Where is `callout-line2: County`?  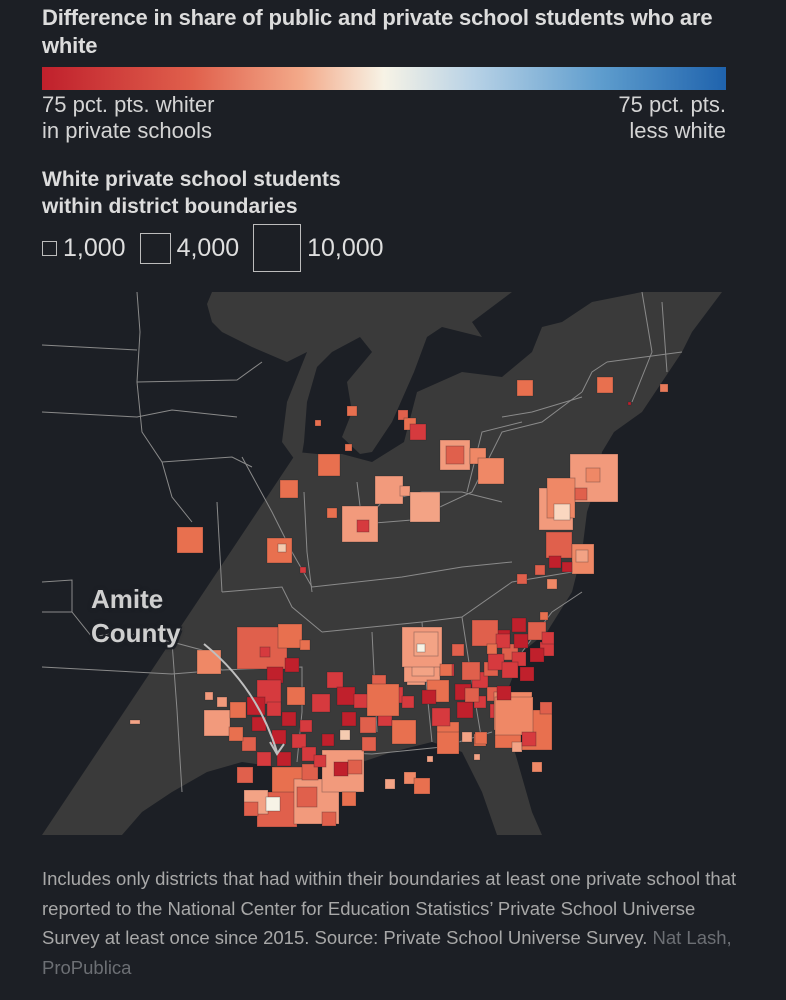
callout-line2: County is located at coordinates (136, 633).